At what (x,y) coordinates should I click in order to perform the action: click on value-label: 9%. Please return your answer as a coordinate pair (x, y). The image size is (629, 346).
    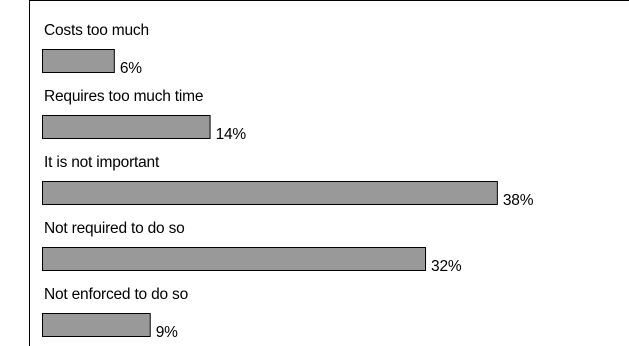
    Looking at the image, I should click on (167, 332).